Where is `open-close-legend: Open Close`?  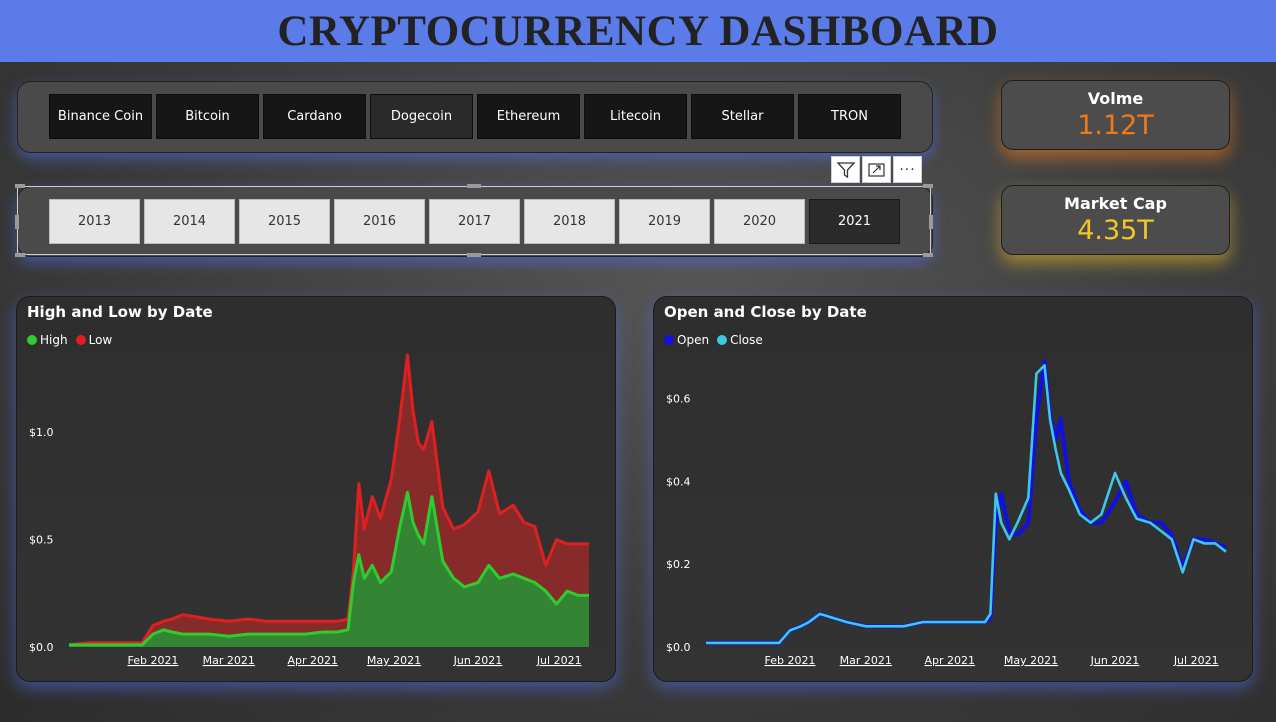 open-close-legend: Open Close is located at coordinates (713, 340).